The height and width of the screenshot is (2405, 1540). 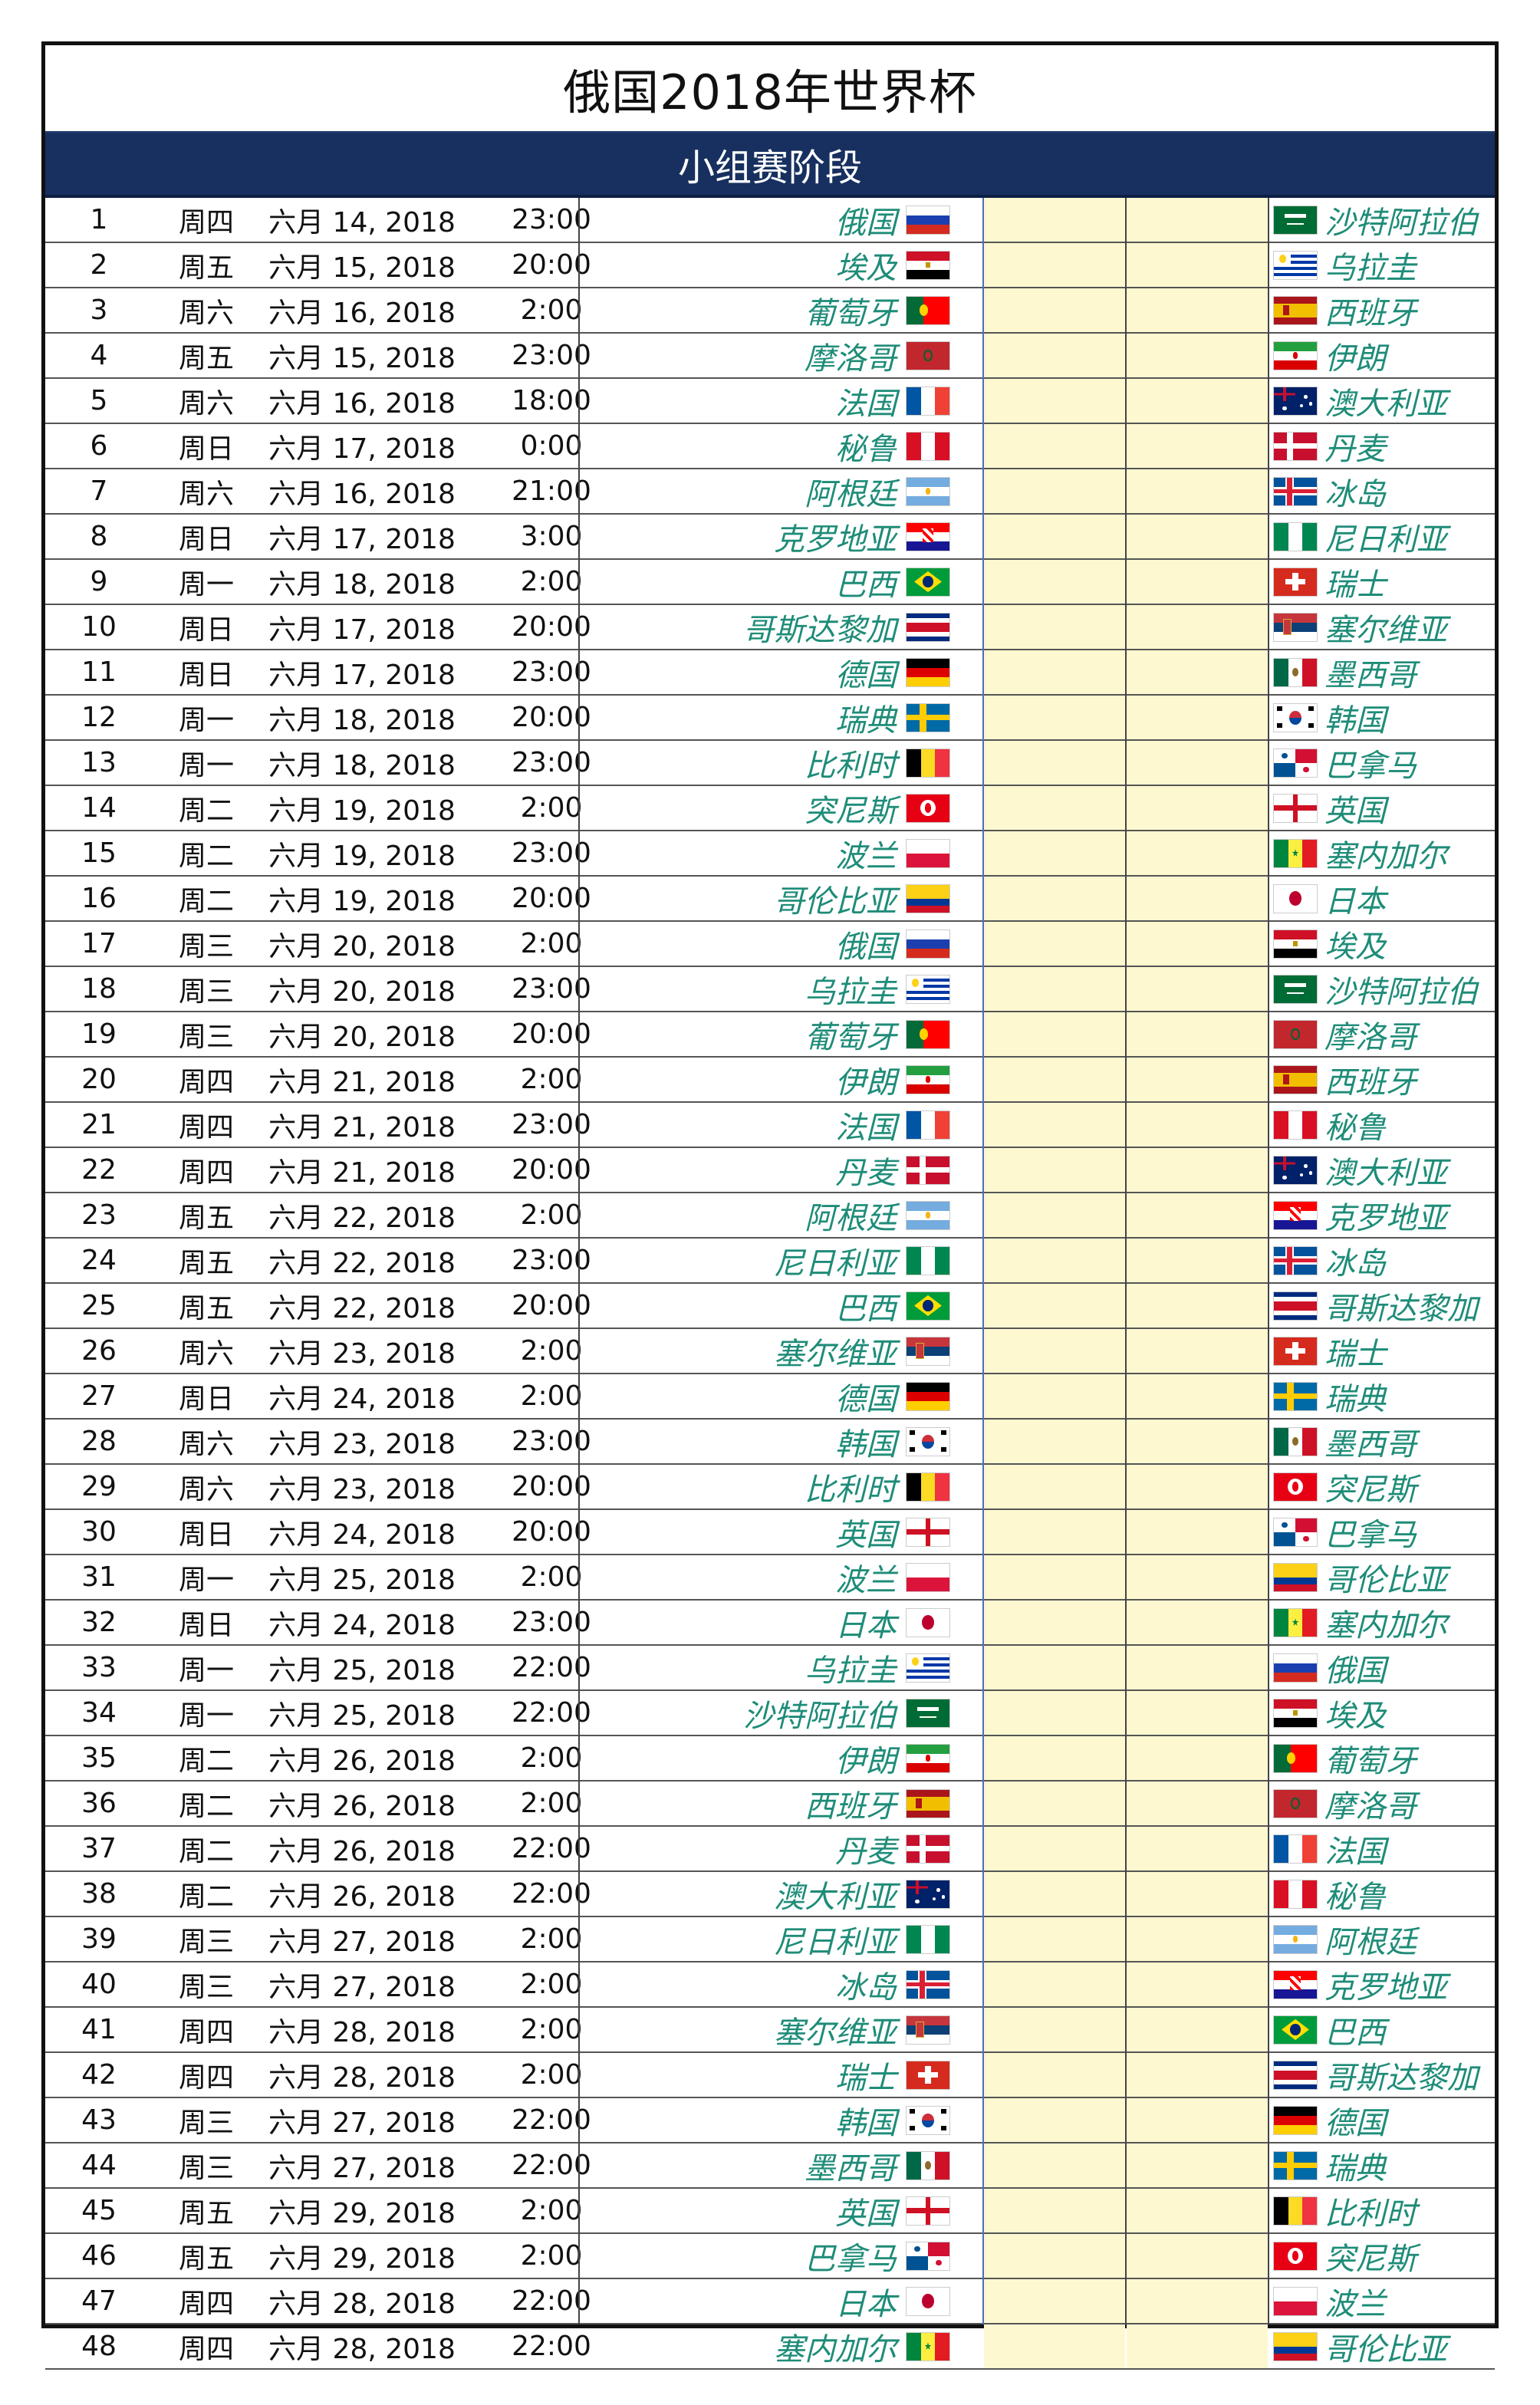 What do you see at coordinates (1295, 627) in the screenshot?
I see `away-flag-cell` at bounding box center [1295, 627].